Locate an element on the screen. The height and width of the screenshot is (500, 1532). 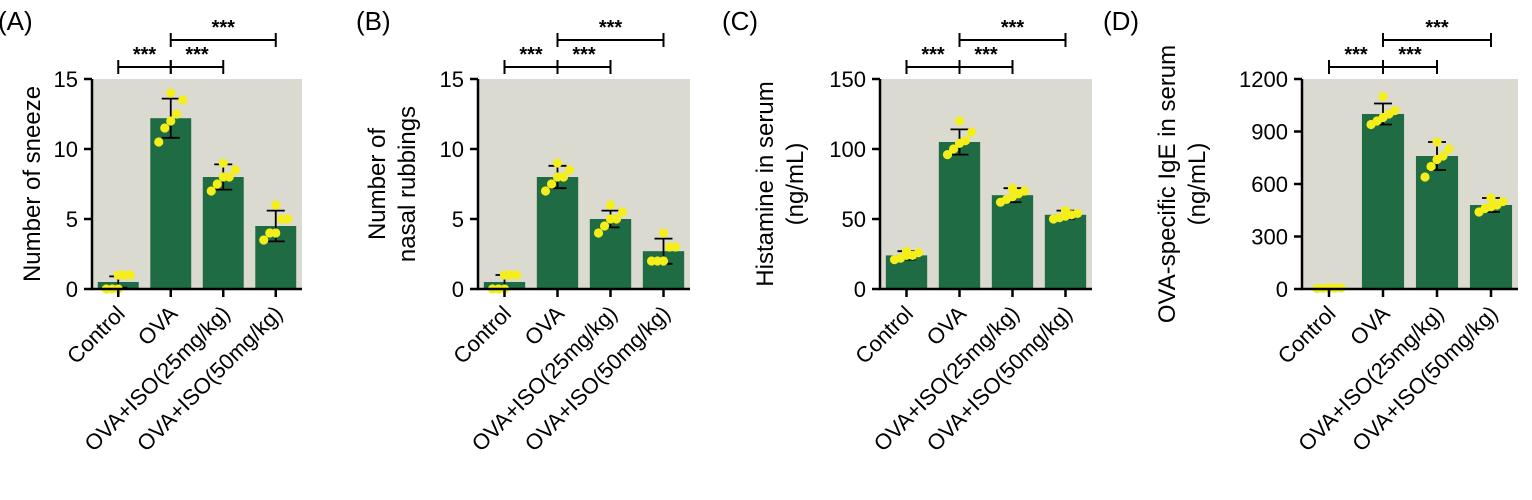
panel-label: (A) is located at coordinates (16, 21).